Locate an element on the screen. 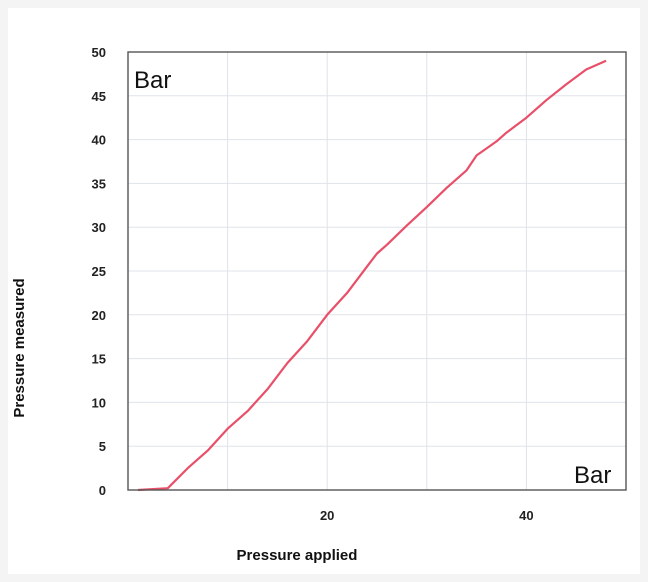  x-tick-label: 40 is located at coordinates (526, 515).